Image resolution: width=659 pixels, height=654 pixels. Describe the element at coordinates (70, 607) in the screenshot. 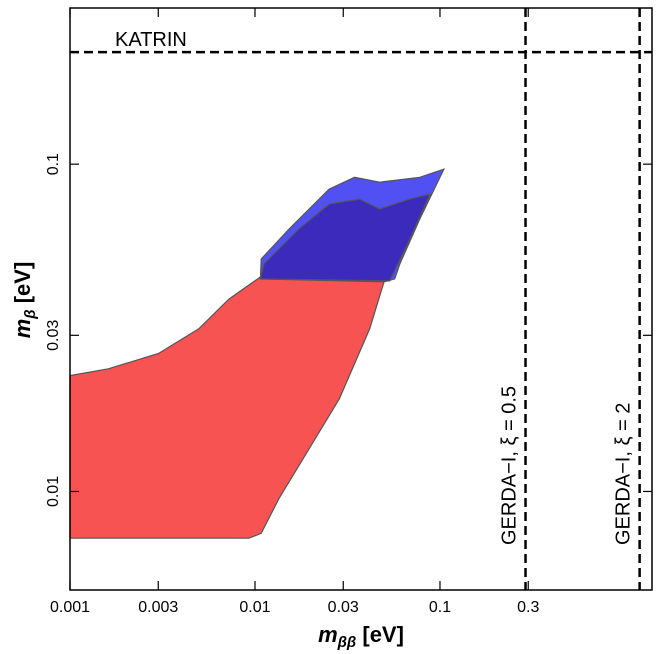

I see `x-tick-label: 0.001` at that location.